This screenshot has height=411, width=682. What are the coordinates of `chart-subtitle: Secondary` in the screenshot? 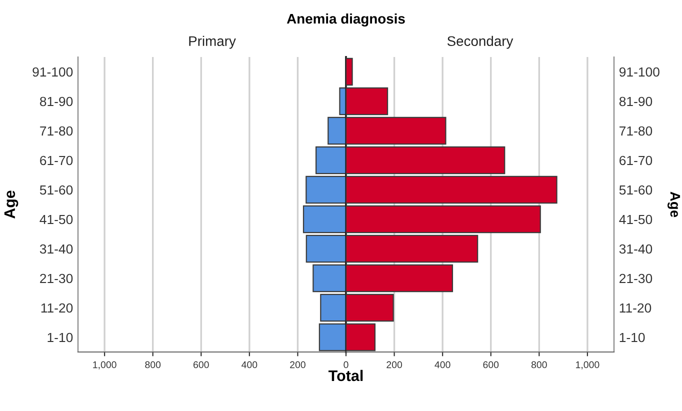 It's located at (480, 42).